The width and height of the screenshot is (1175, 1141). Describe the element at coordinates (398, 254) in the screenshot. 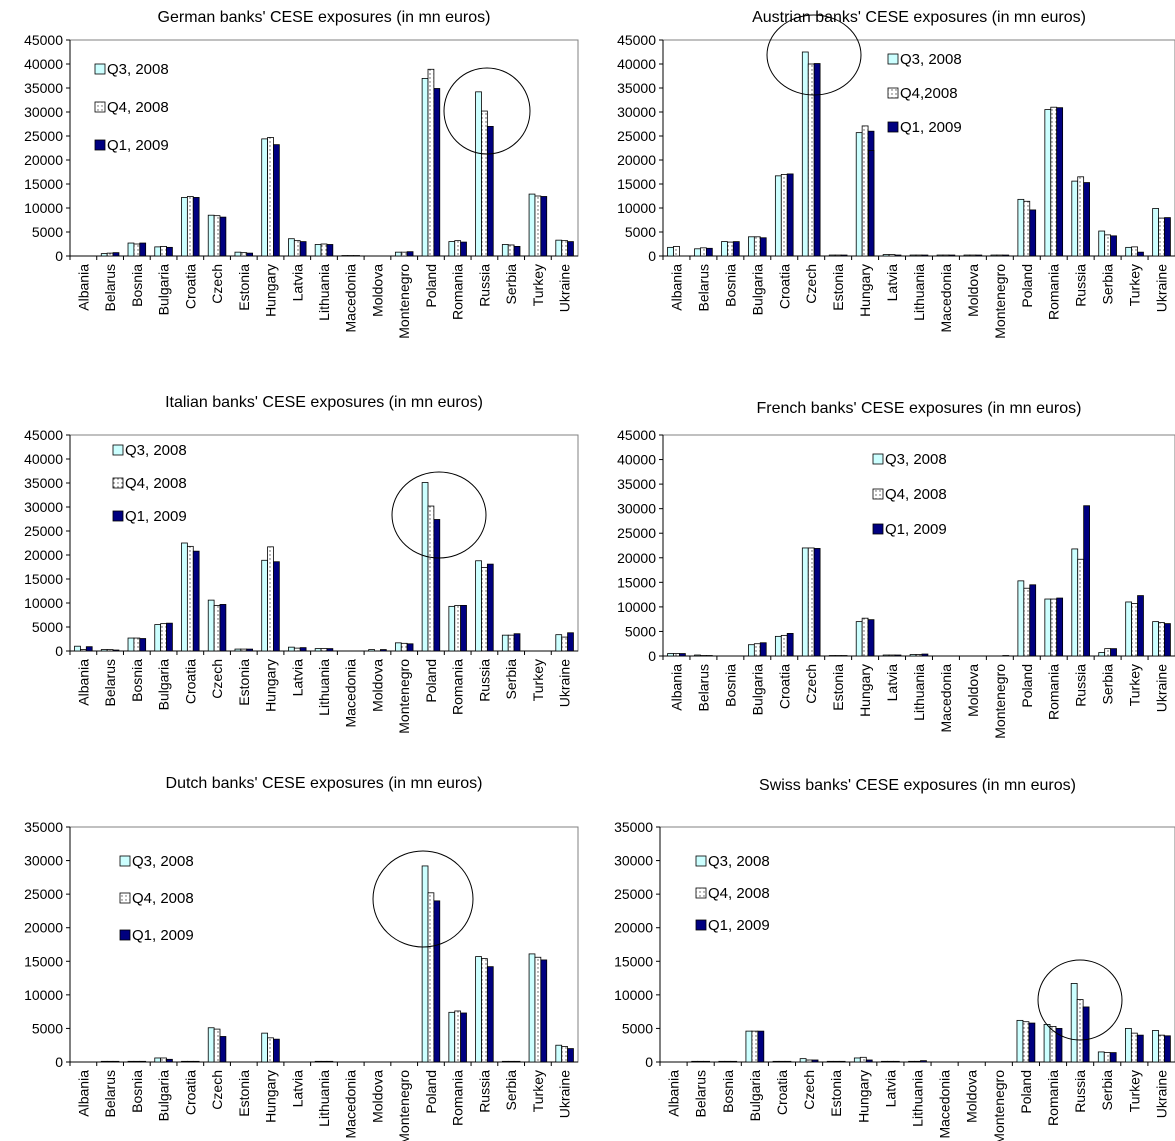

I see `bar-q3-2008-montenegro` at that location.